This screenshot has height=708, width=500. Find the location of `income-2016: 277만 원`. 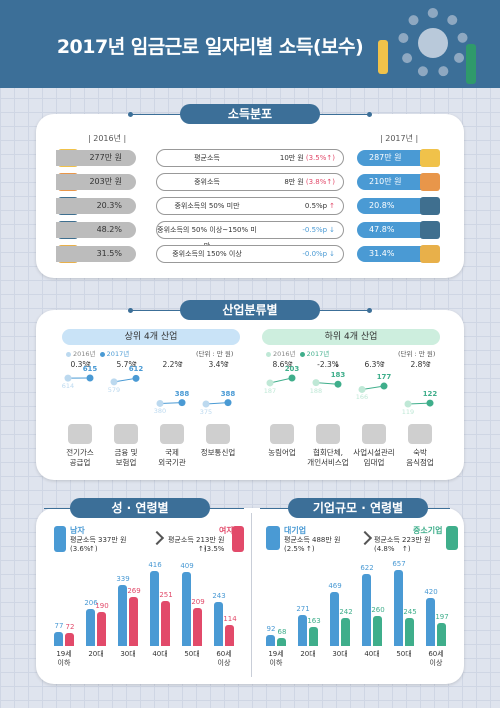

income-2016: 277만 원 is located at coordinates (96, 158).